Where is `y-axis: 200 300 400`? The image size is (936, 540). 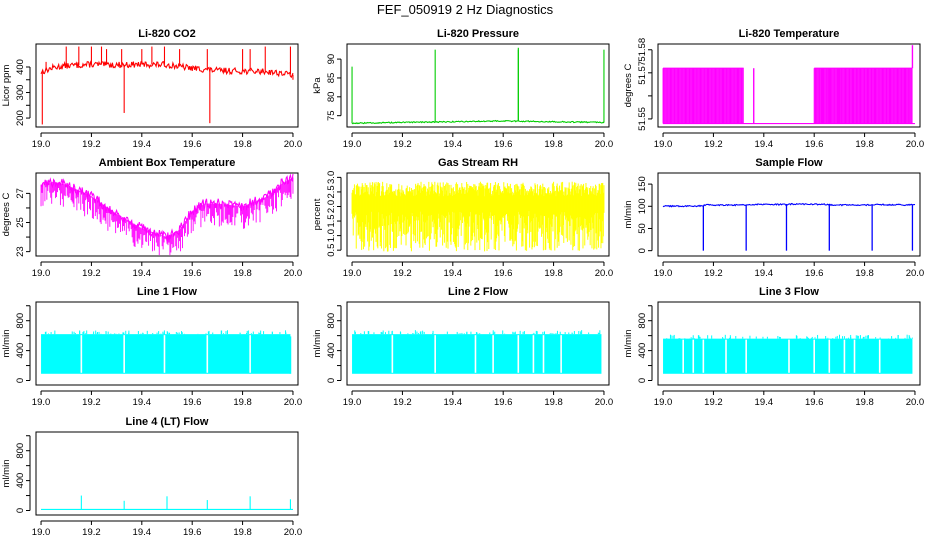
y-axis: 200 300 400 is located at coordinates (23, 92).